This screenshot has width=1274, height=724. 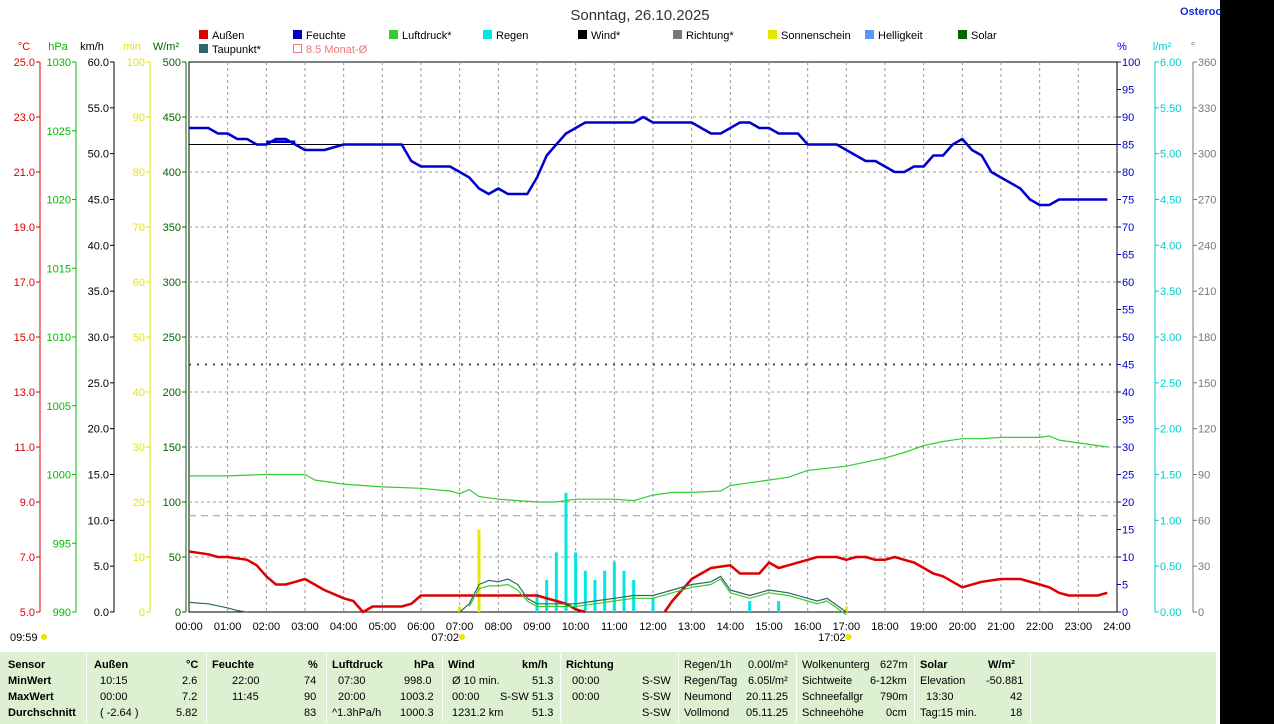 What do you see at coordinates (466, 697) in the screenshot?
I see `wind-max-time: 00:00` at bounding box center [466, 697].